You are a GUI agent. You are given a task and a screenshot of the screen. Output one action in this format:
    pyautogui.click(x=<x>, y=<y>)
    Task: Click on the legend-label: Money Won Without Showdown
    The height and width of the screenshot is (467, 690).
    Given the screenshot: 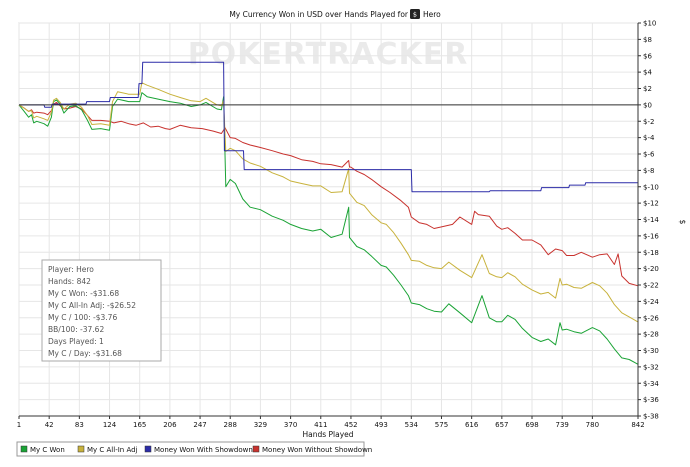 What is the action you would take?
    pyautogui.click(x=317, y=450)
    